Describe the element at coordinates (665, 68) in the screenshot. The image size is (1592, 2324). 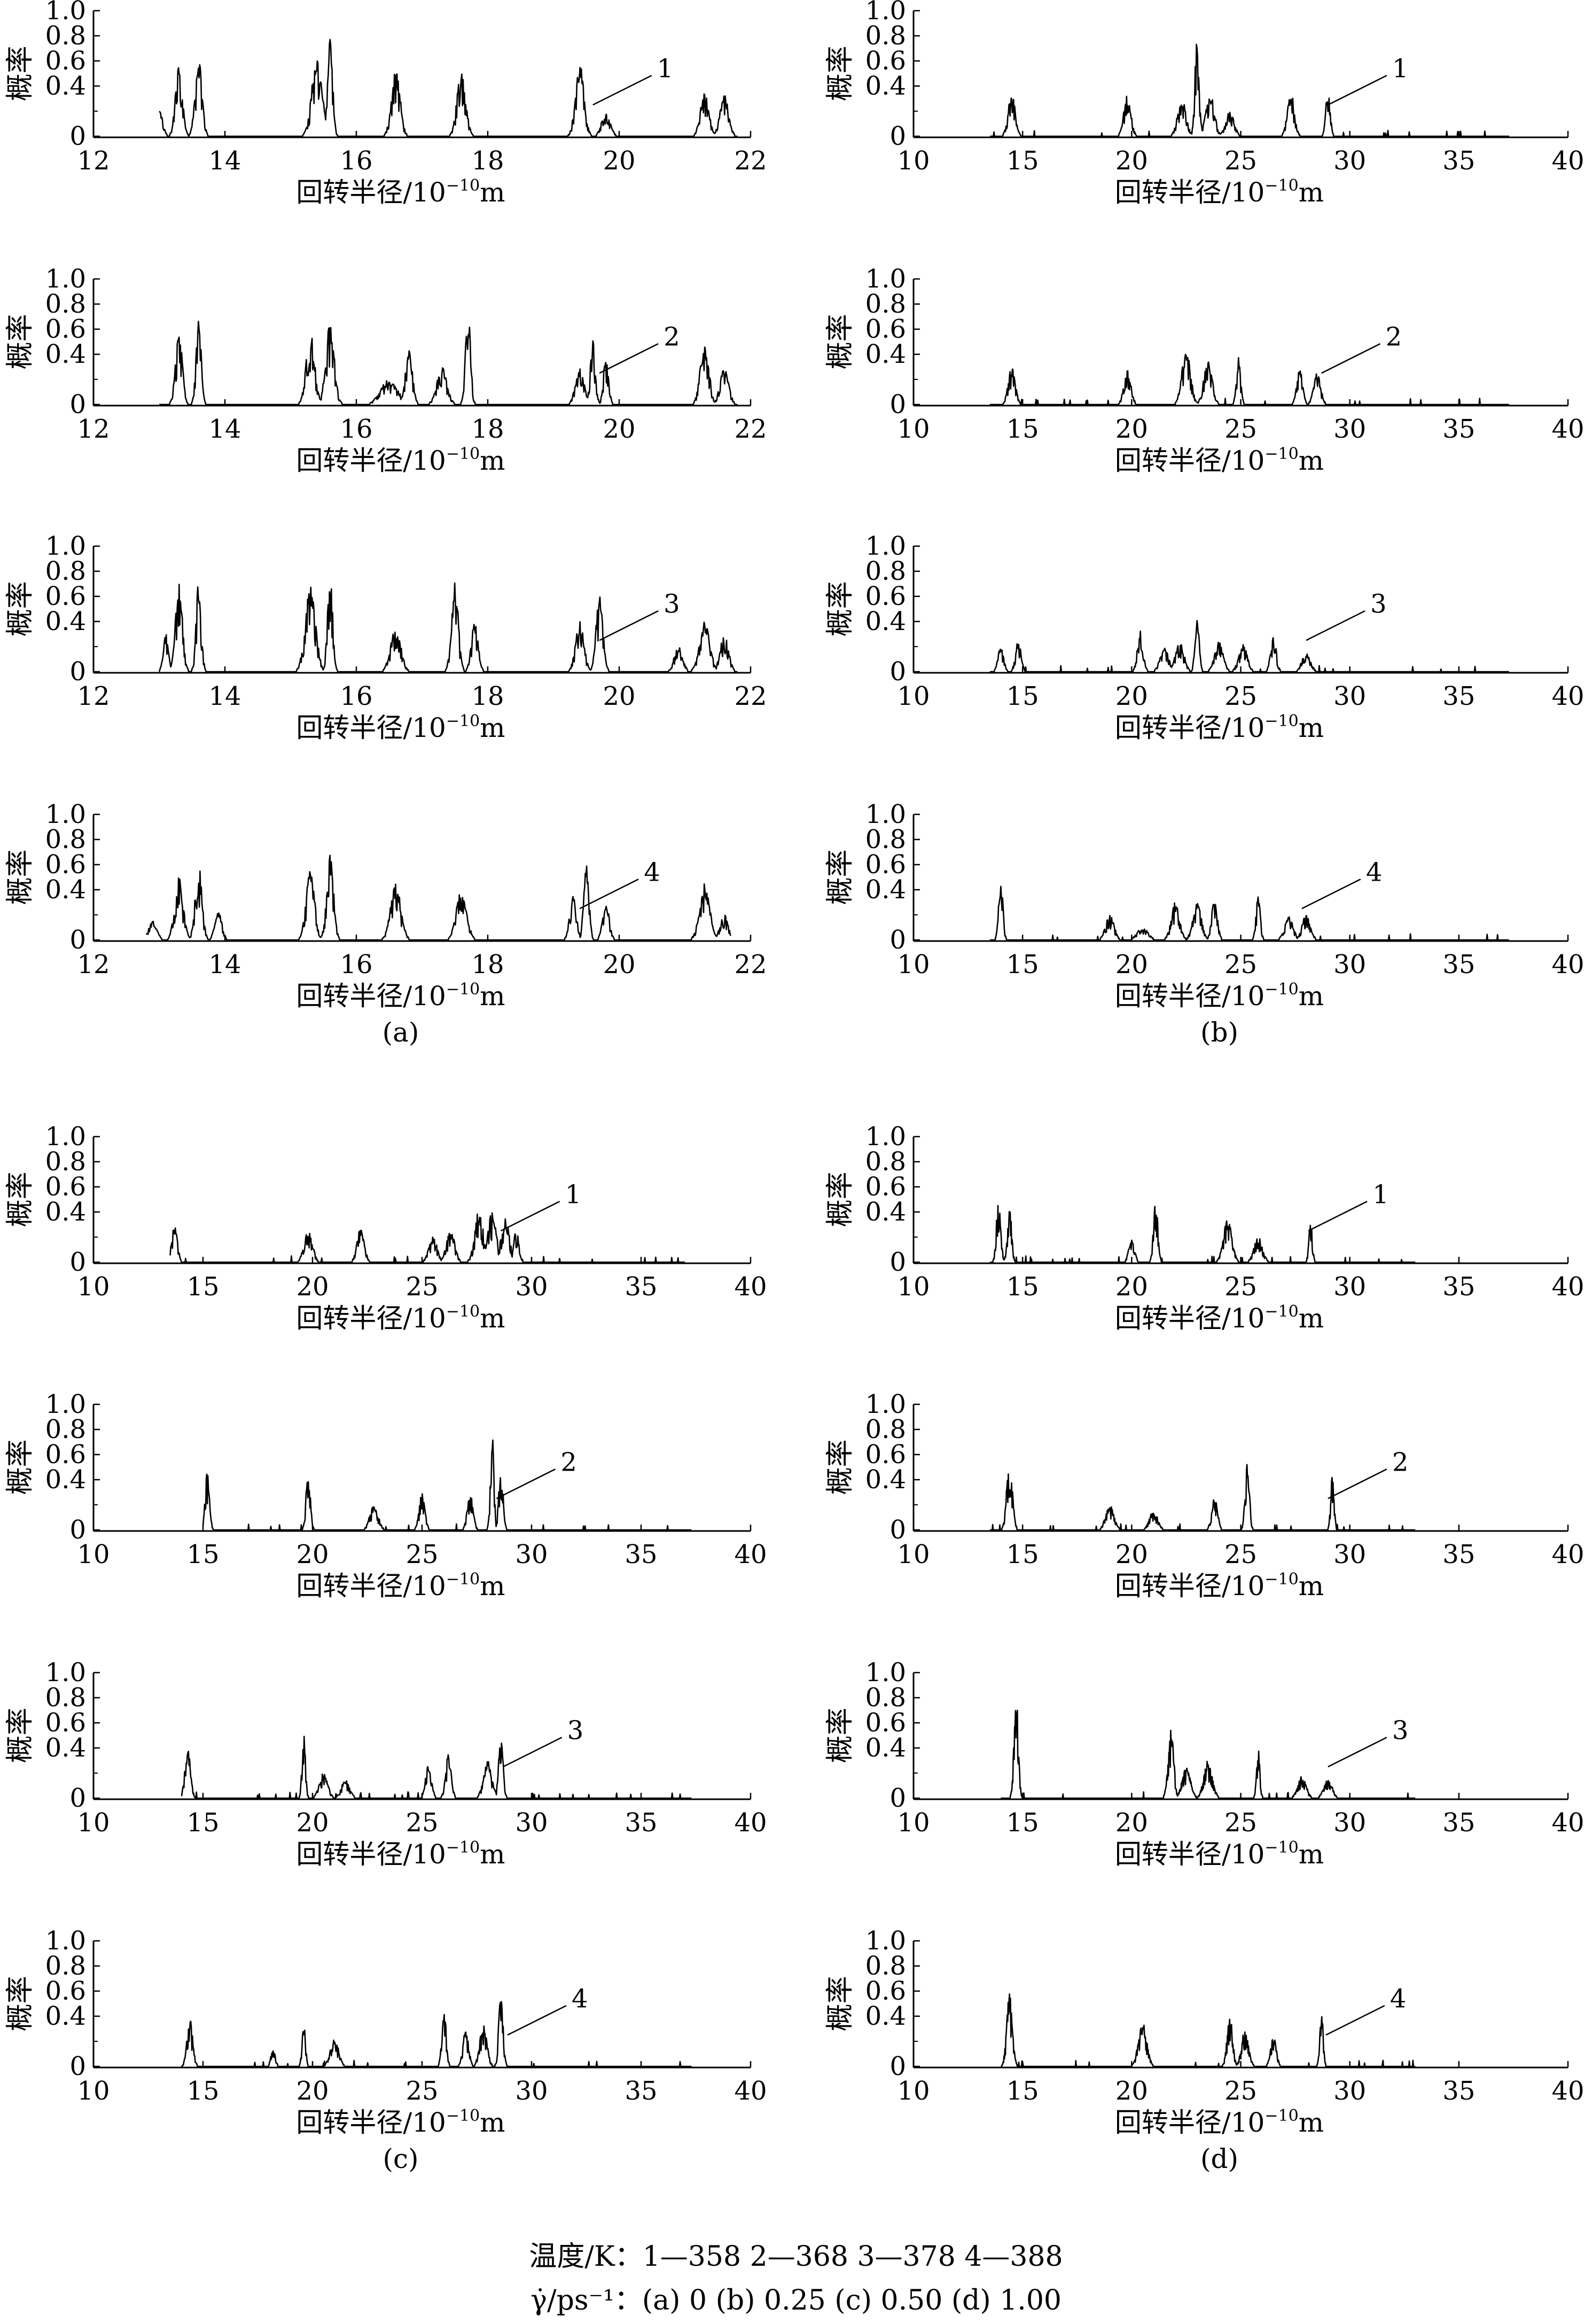
I see `curve-label: 1` at that location.